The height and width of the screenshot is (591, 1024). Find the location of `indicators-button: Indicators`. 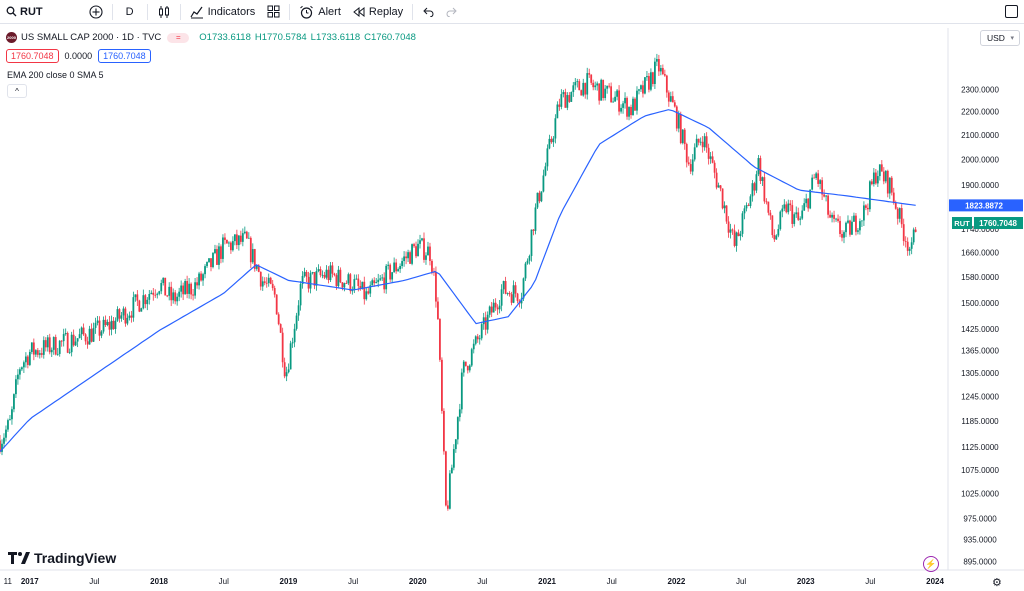

indicators-button: Indicators is located at coordinates (223, 12).